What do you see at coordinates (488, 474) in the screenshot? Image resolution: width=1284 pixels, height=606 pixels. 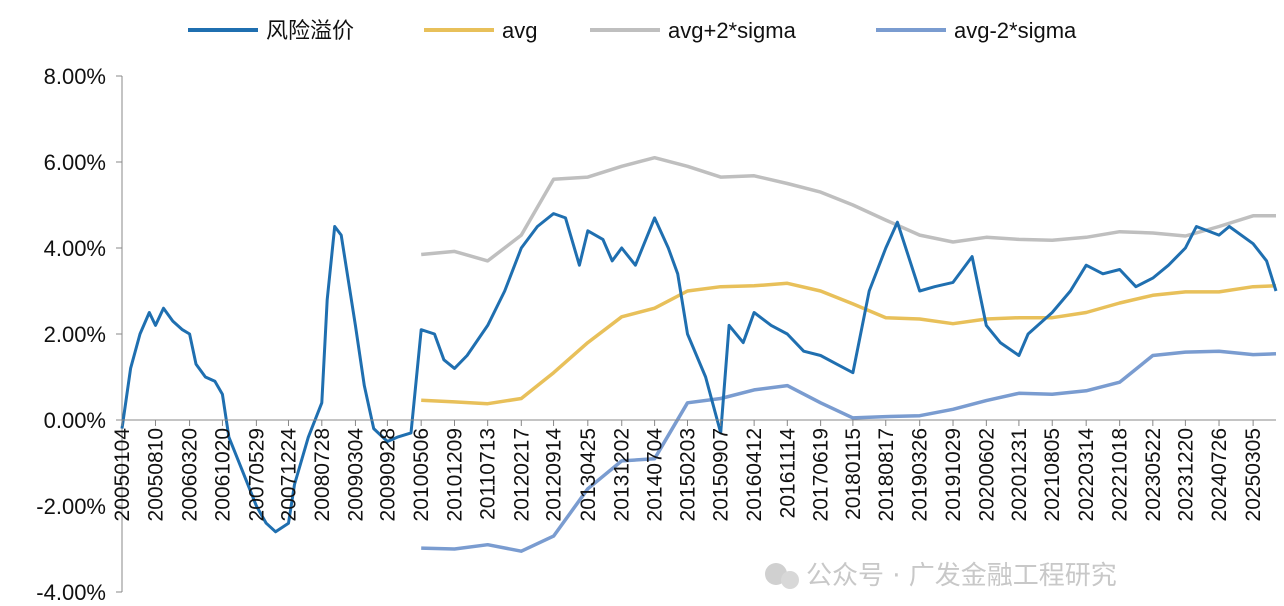 I see `x-tick-label: 20110713` at bounding box center [488, 474].